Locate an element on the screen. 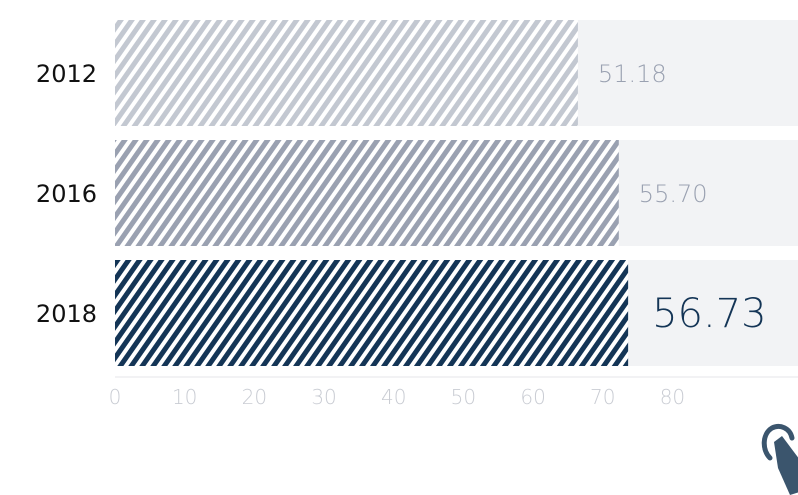 Image resolution: width=798 pixels, height=495 pixels. category-label-2018: 2018 is located at coordinates (66, 314).